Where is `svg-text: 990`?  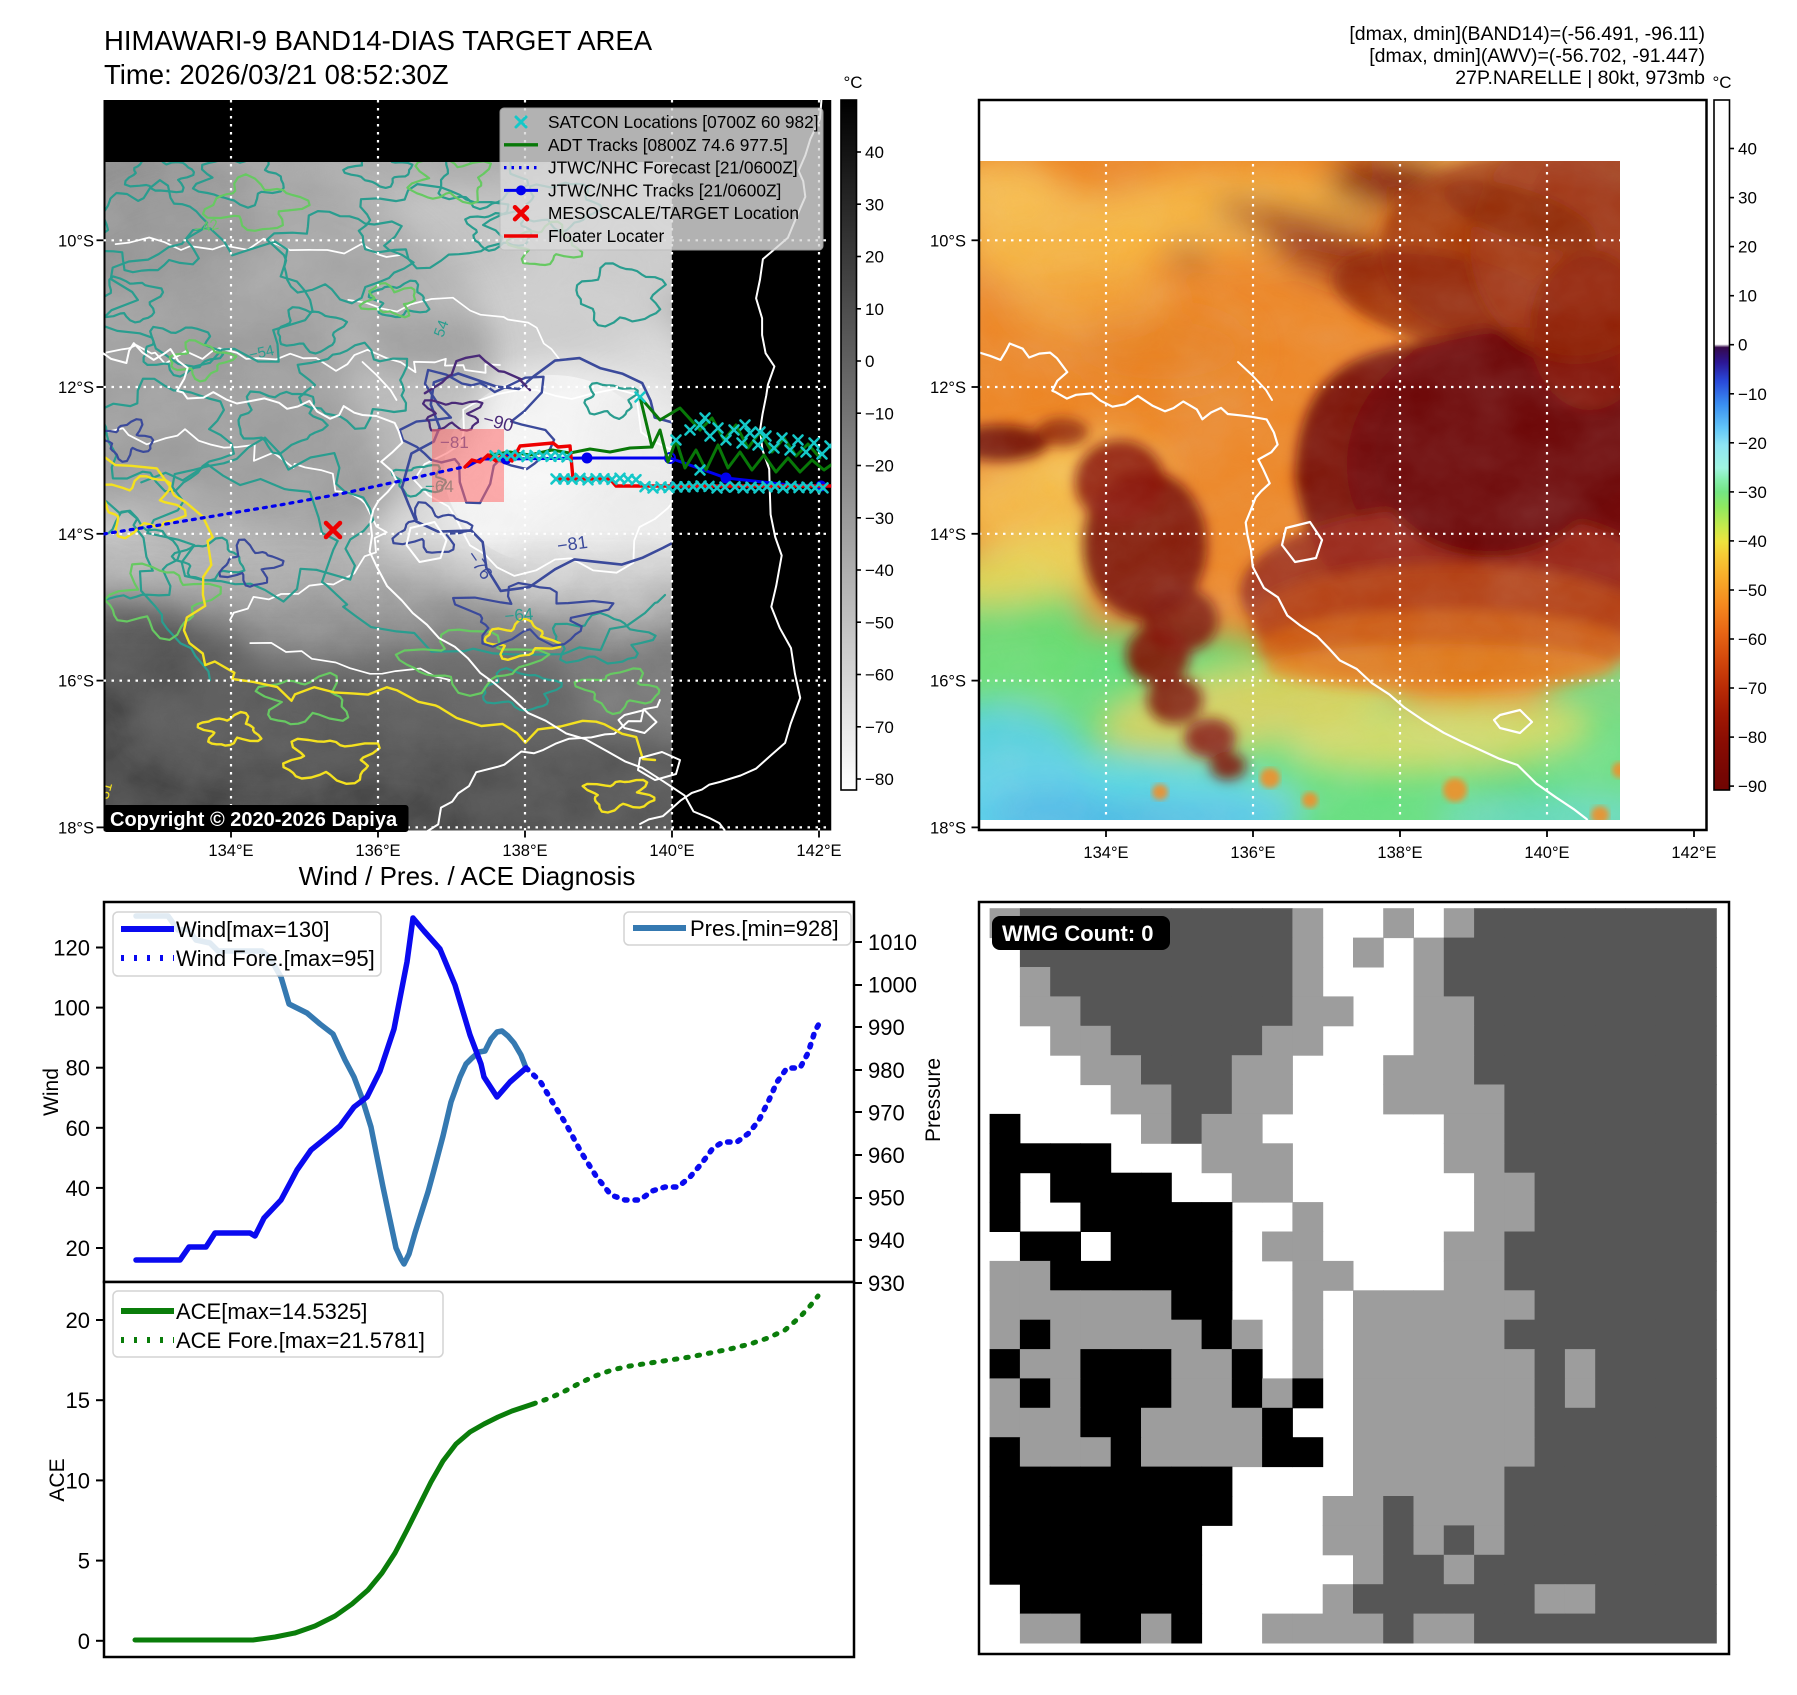 svg-text: 990 is located at coordinates (886, 1027).